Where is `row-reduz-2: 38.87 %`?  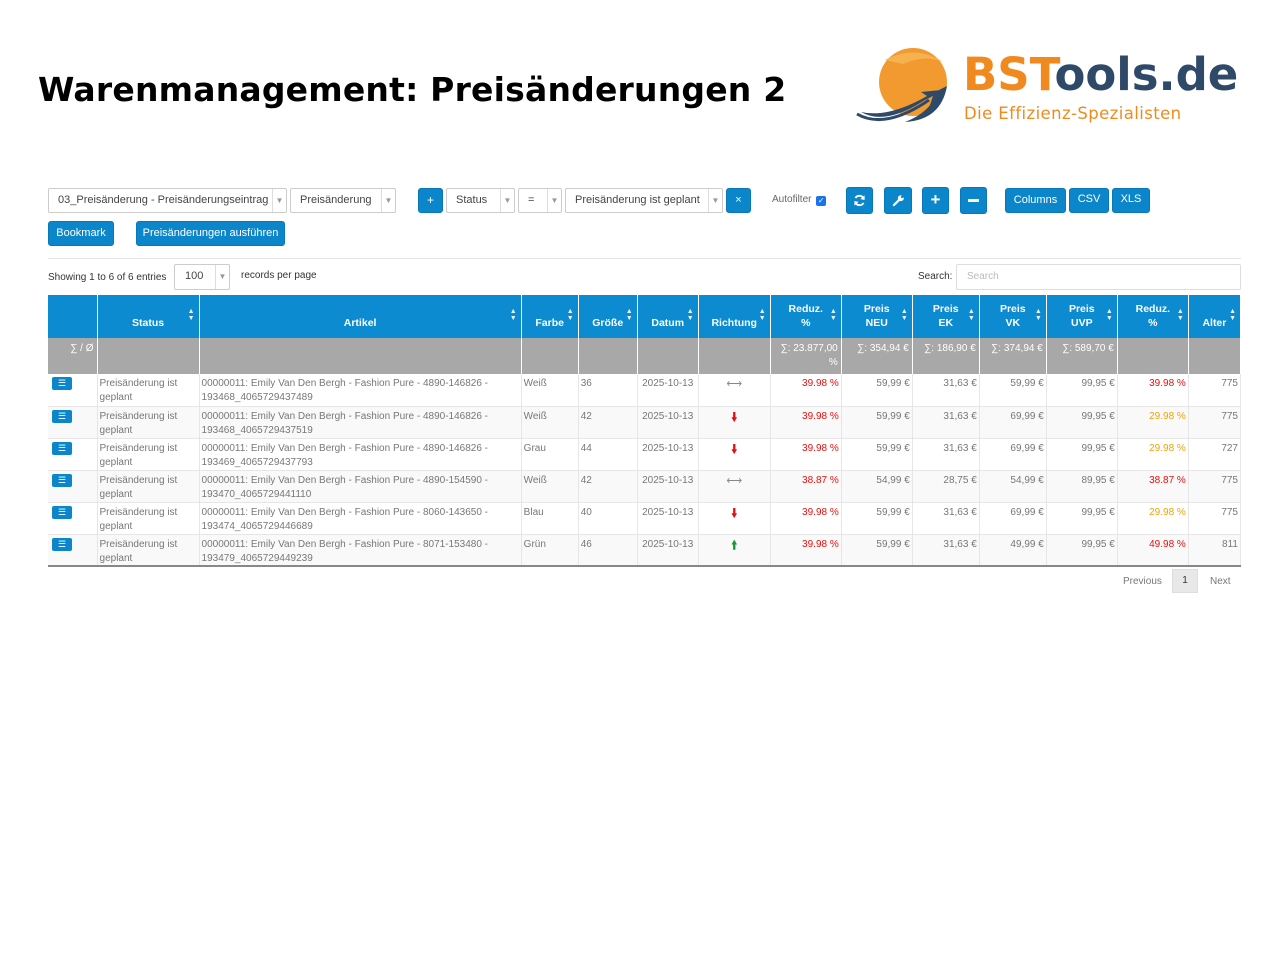 row-reduz-2: 38.87 % is located at coordinates (1153, 486).